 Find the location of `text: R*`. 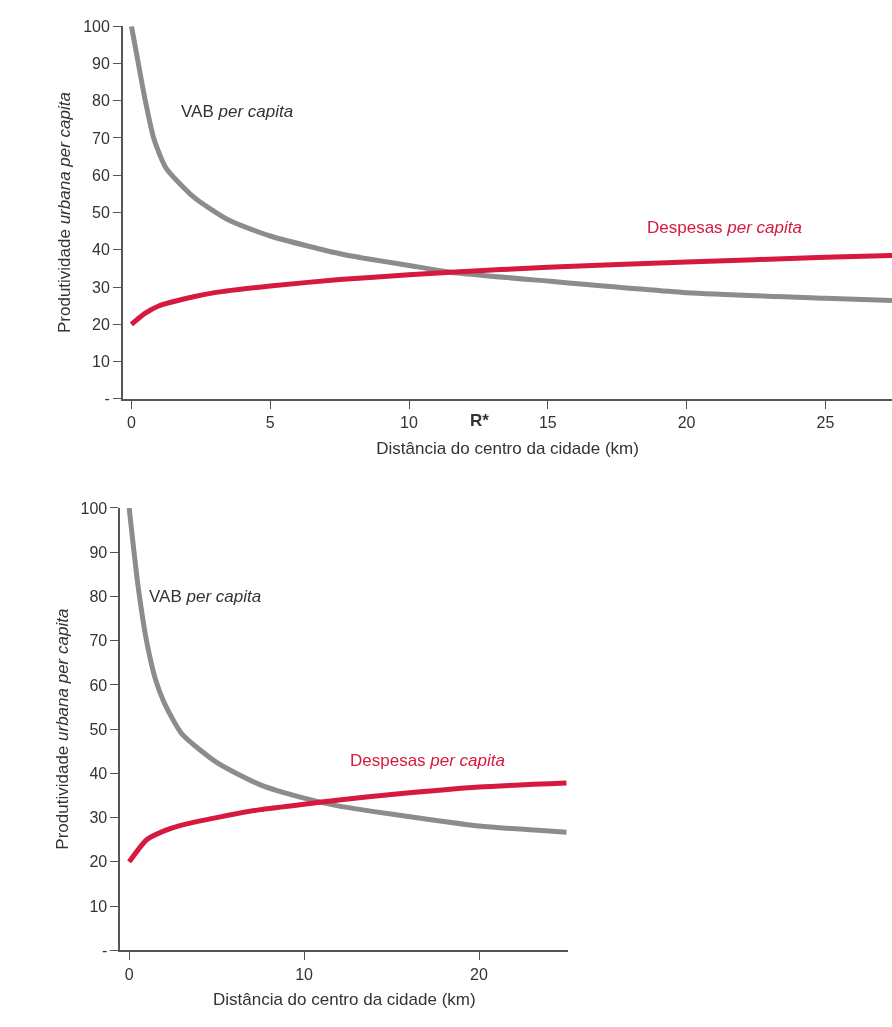

text: R* is located at coordinates (480, 420).